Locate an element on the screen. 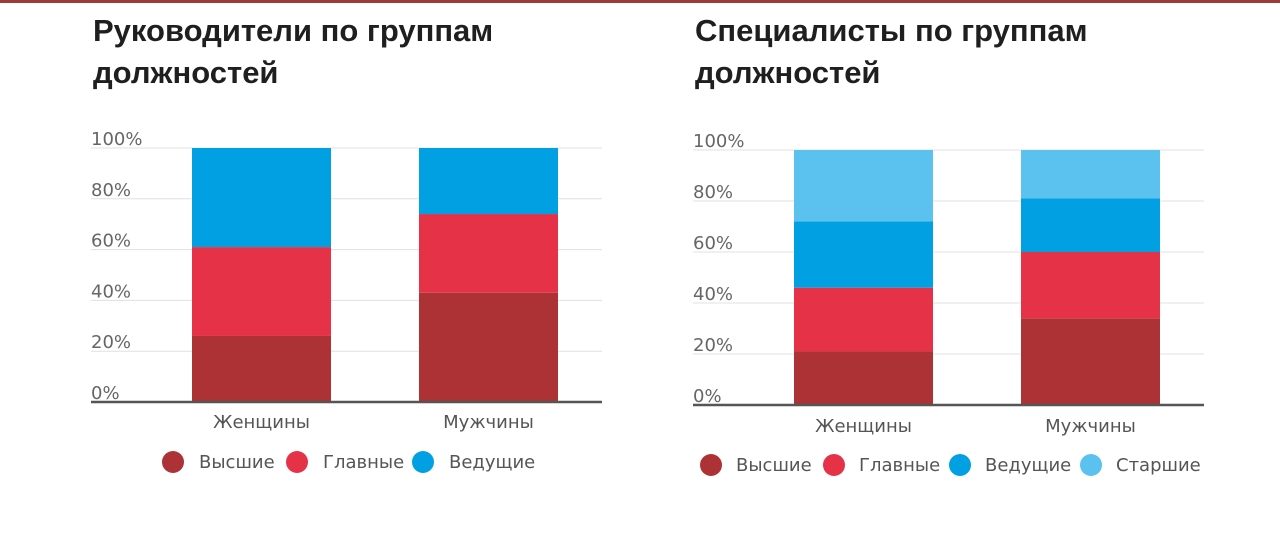  managers-x-tick-label-1: Мужчины is located at coordinates (488, 422).